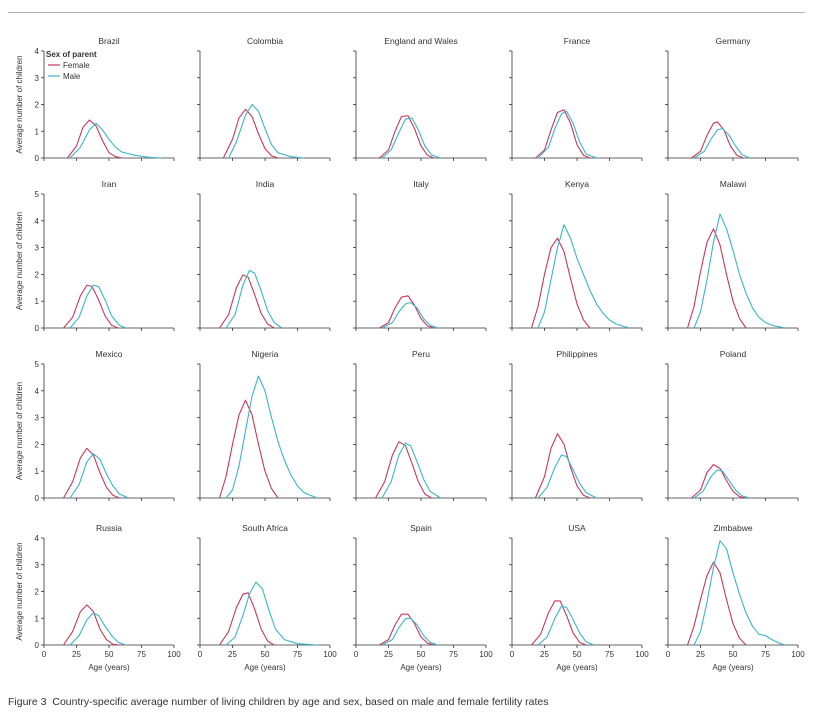  I want to click on legend: Sex of parent Female Male, so click(71, 65).